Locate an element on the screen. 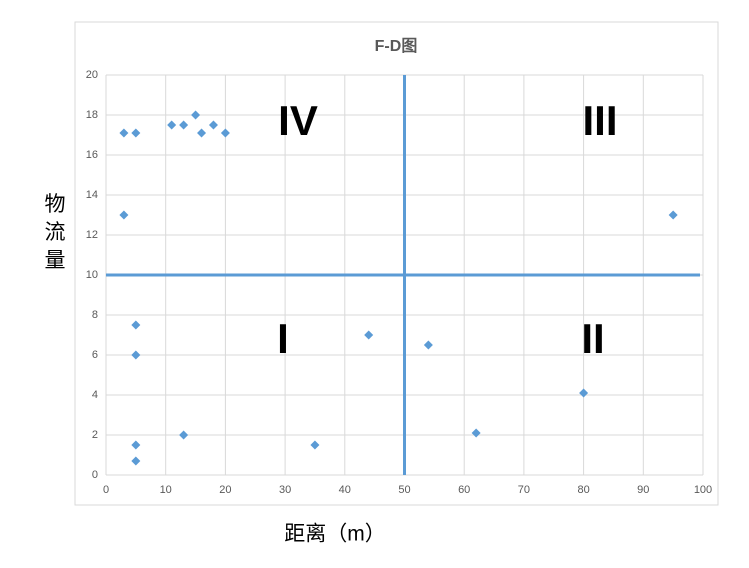 Image resolution: width=749 pixels, height=568 pixels. y-tick-label: 6 is located at coordinates (95, 355).